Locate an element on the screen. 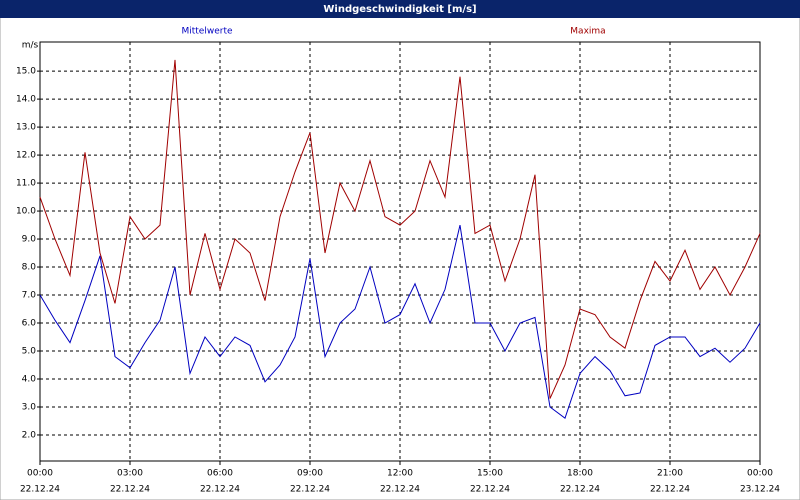  y-tick-label: 2.0 is located at coordinates (29, 435).